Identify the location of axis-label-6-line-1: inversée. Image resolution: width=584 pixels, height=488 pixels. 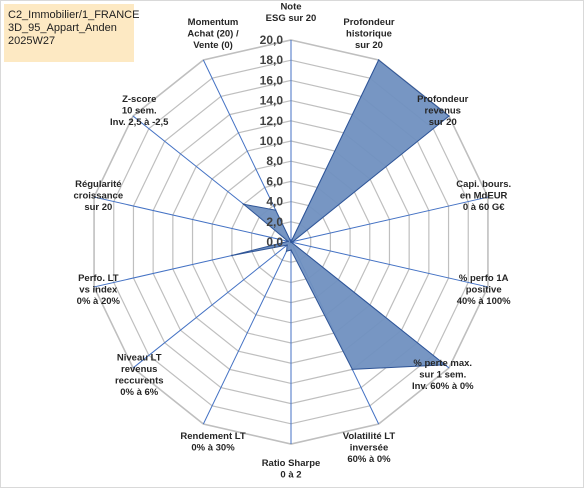
(369, 447).